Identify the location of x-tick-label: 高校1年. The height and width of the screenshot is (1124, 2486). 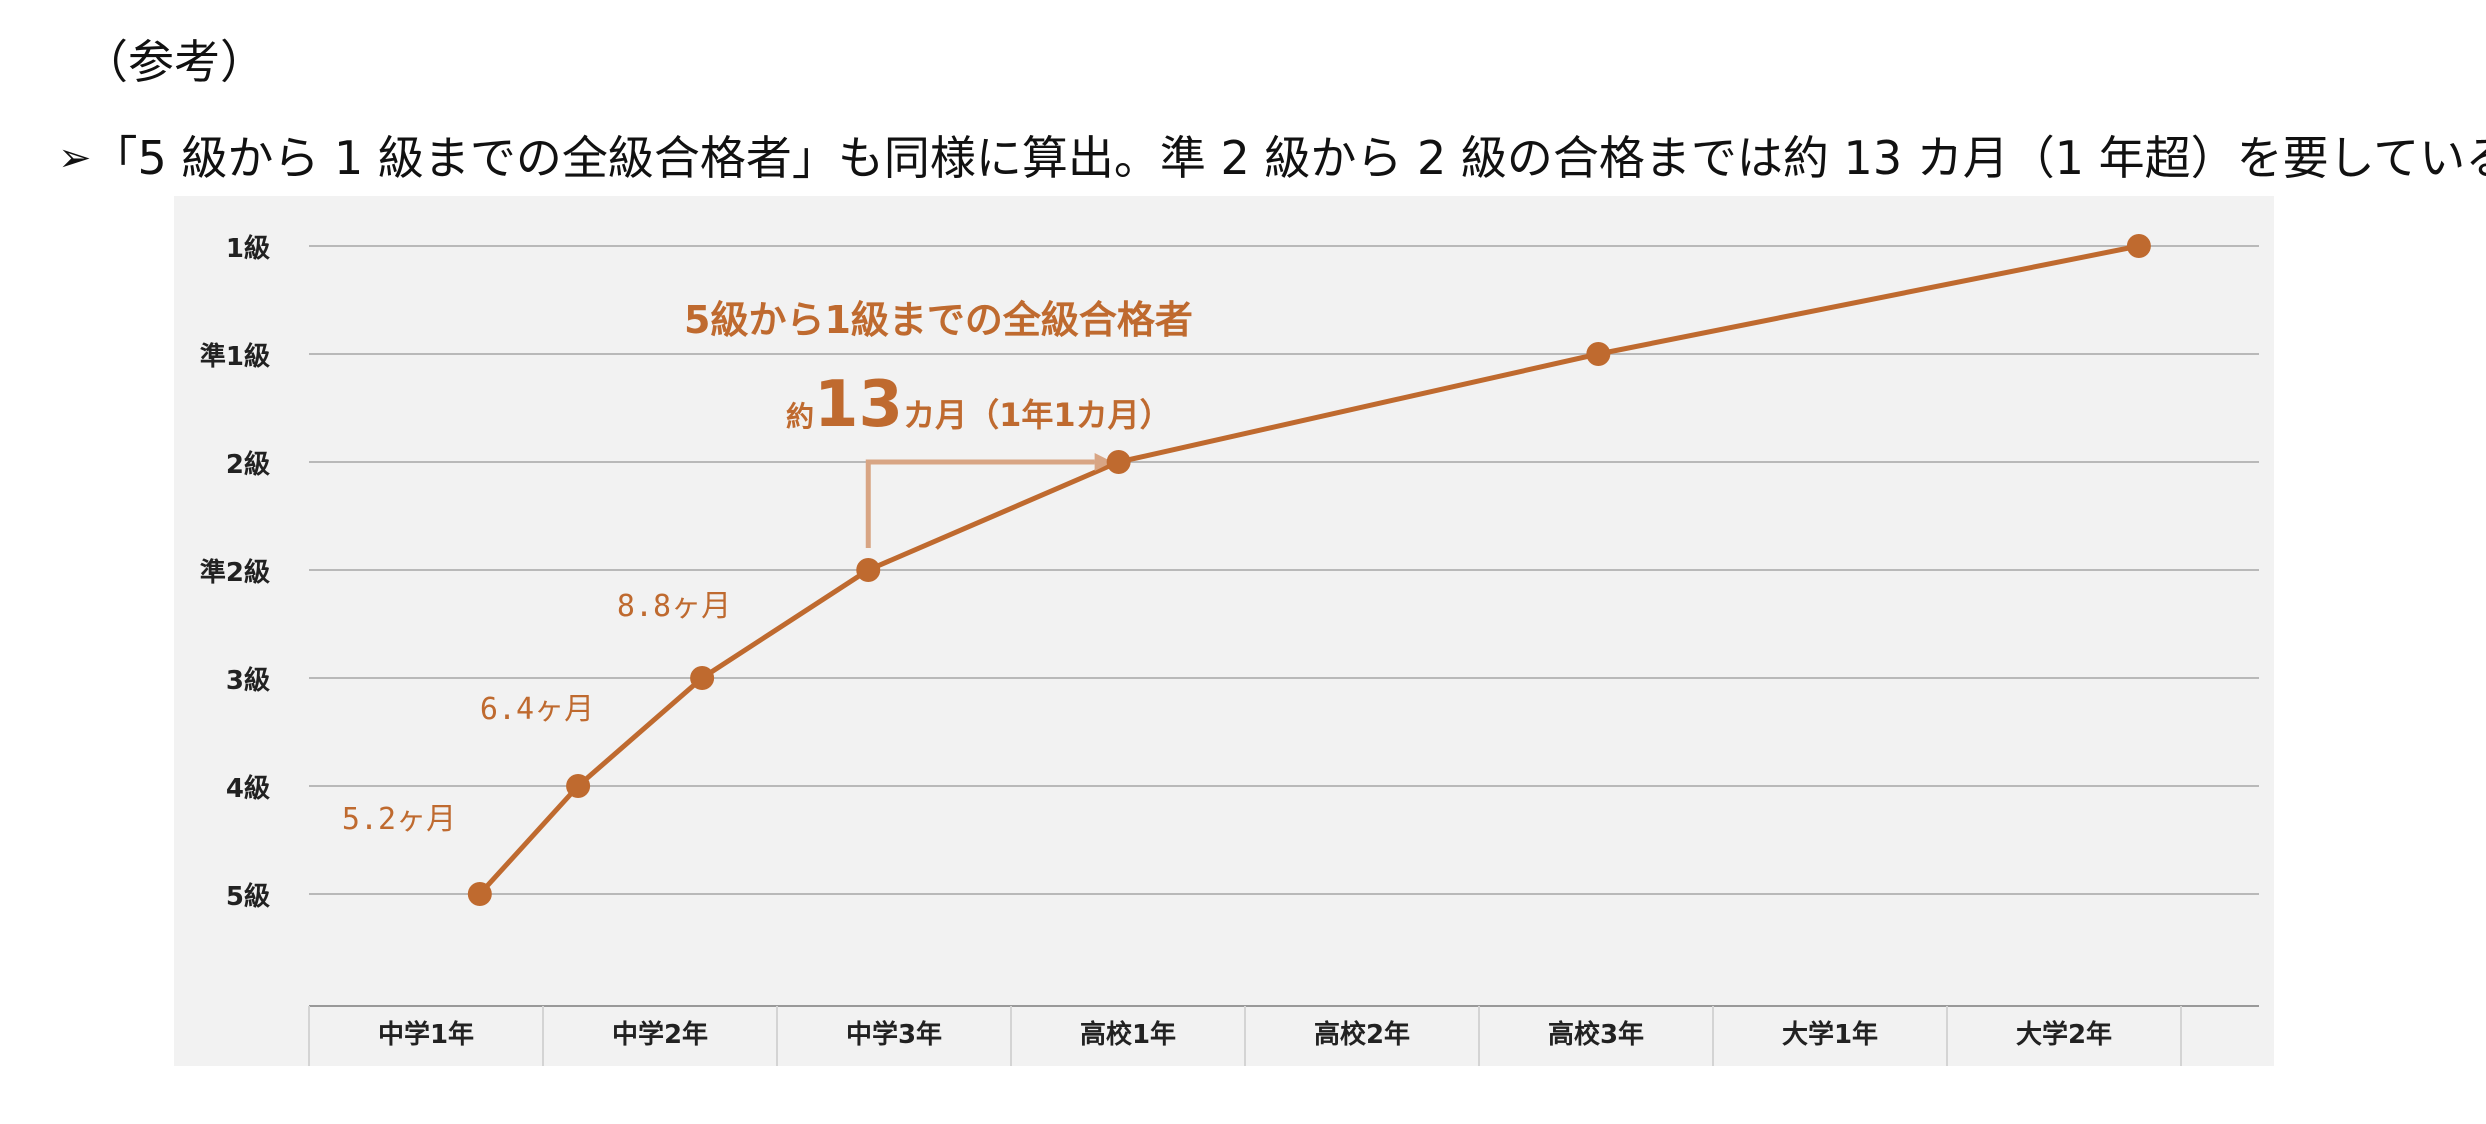
(1128, 1034).